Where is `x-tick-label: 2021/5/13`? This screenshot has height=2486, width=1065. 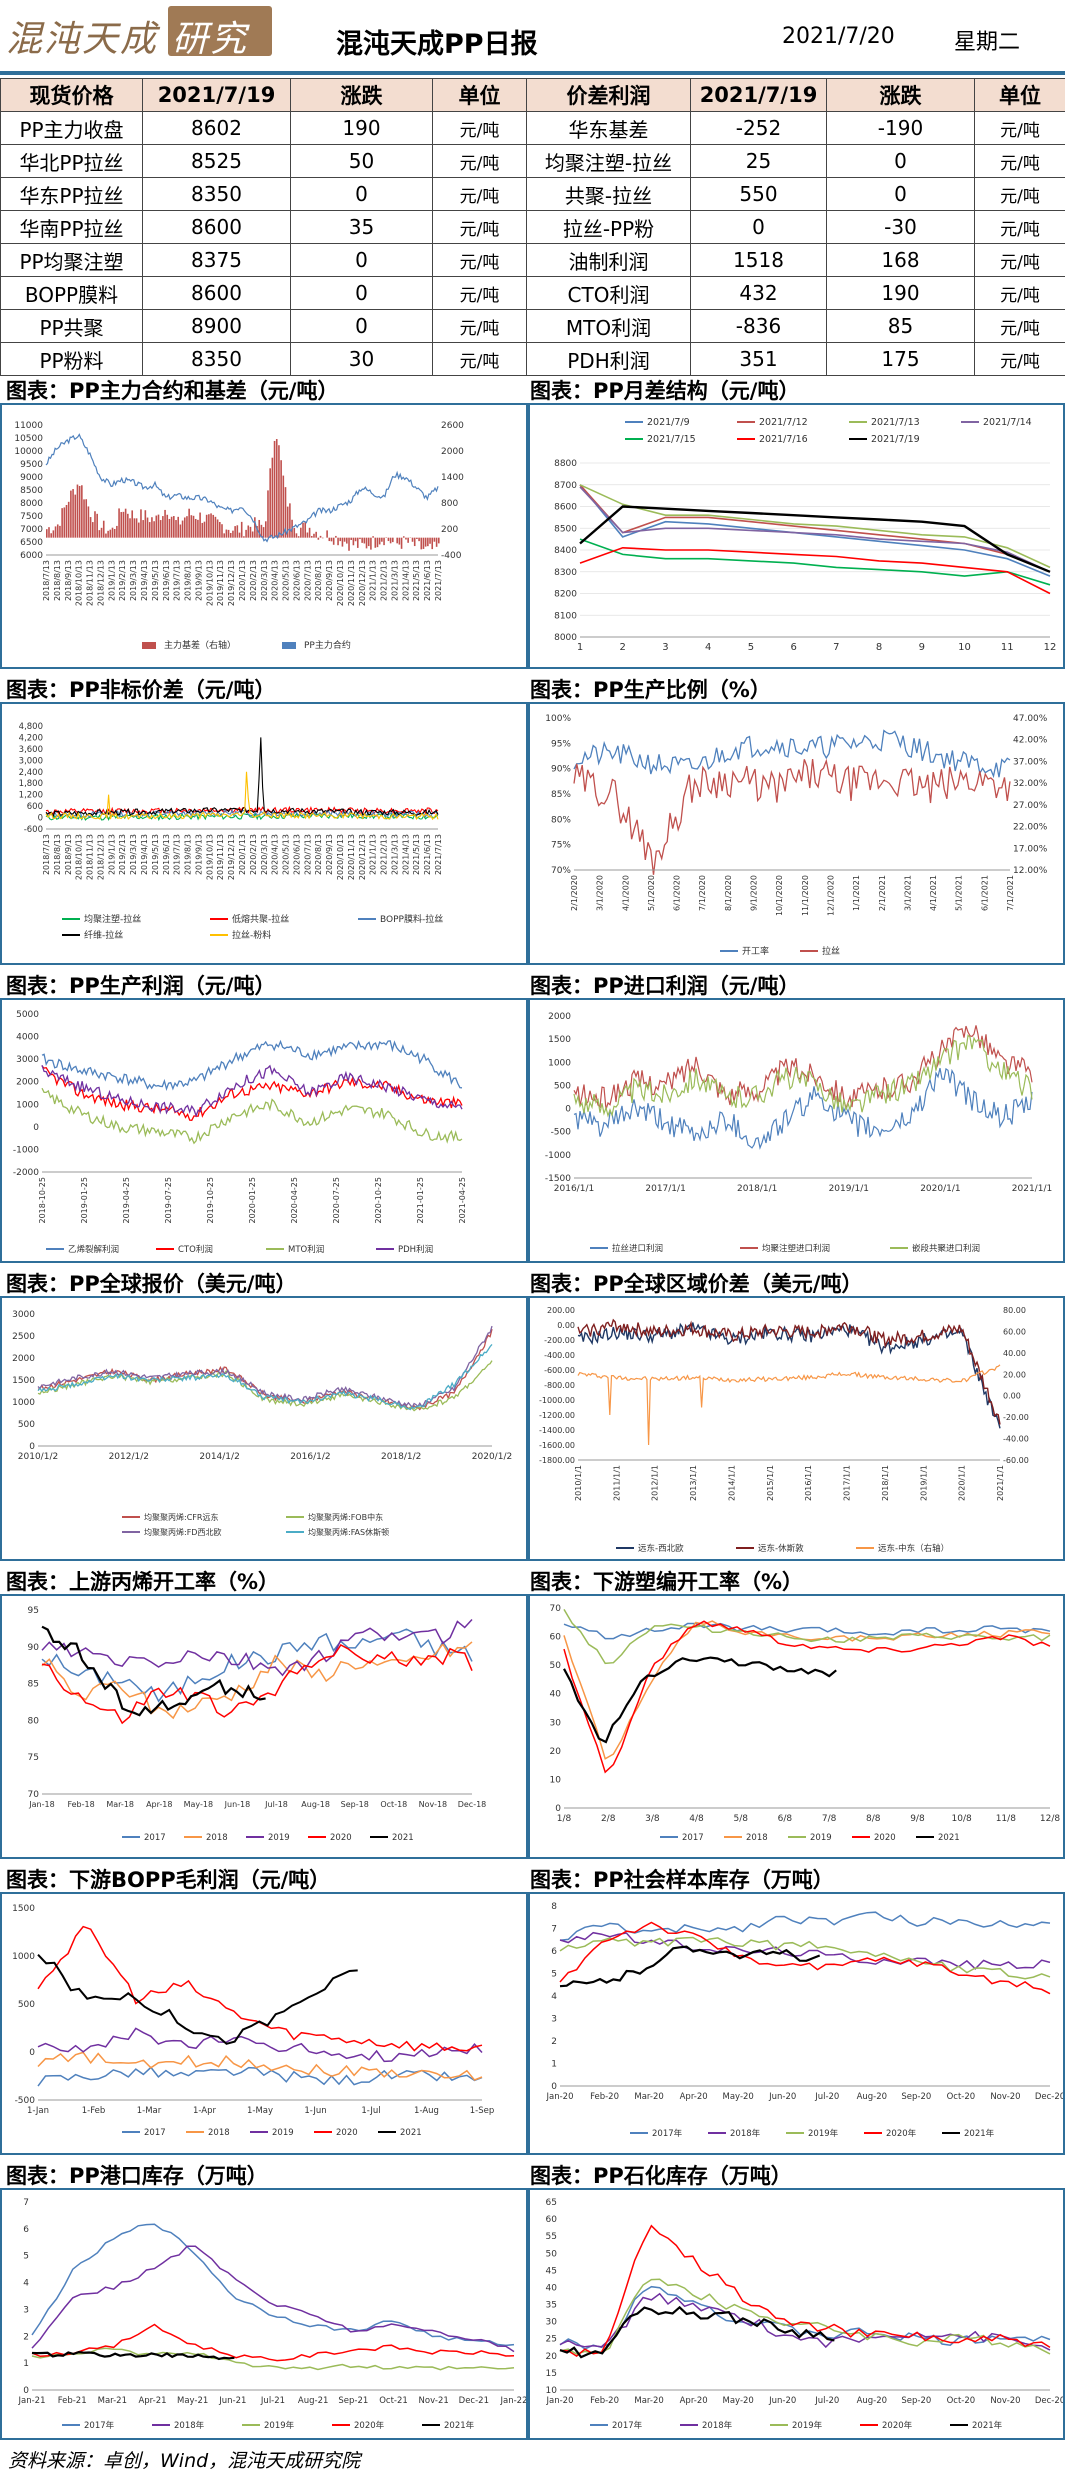 x-tick-label: 2021/5/13 is located at coordinates (416, 580).